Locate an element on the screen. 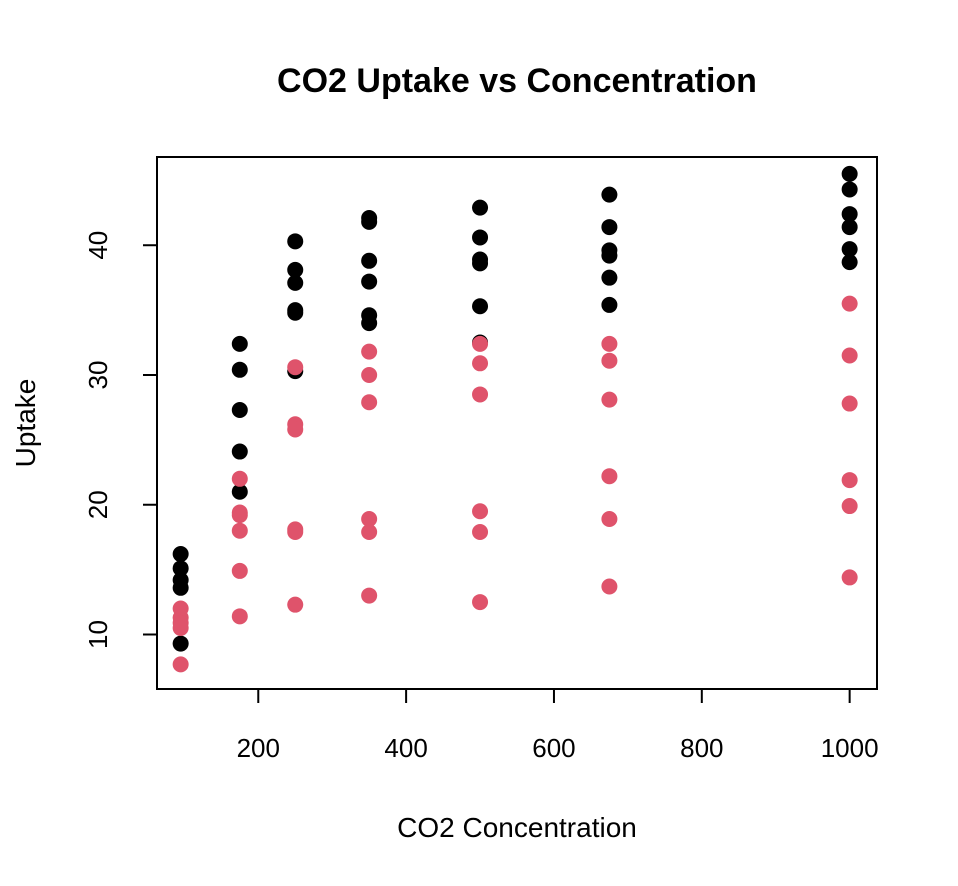  x-tick-label: 800 is located at coordinates (701, 748).